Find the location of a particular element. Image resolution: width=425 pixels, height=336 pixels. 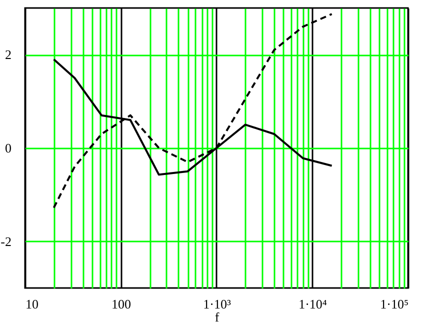

x-tick-label: 1·10⁵ is located at coordinates (394, 304).